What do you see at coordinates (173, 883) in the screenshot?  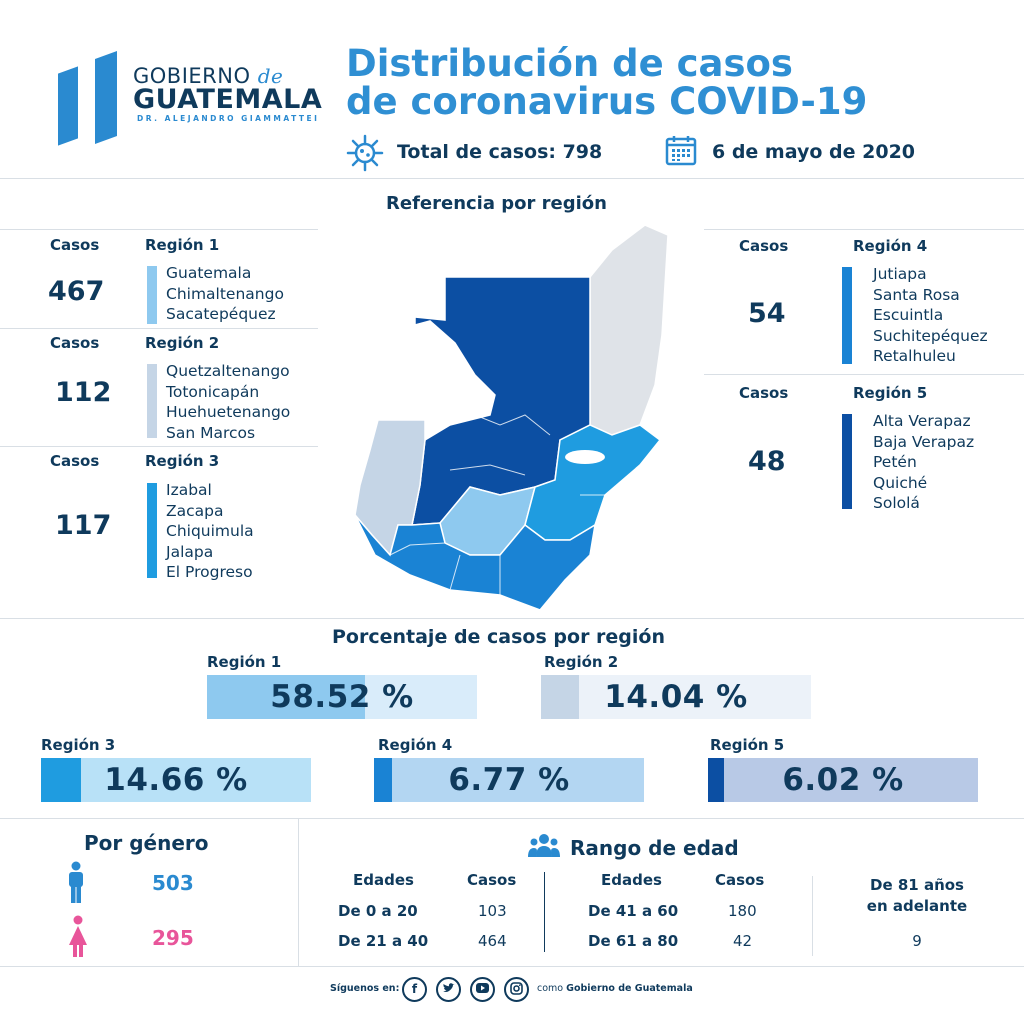 I see `male-count: 503` at bounding box center [173, 883].